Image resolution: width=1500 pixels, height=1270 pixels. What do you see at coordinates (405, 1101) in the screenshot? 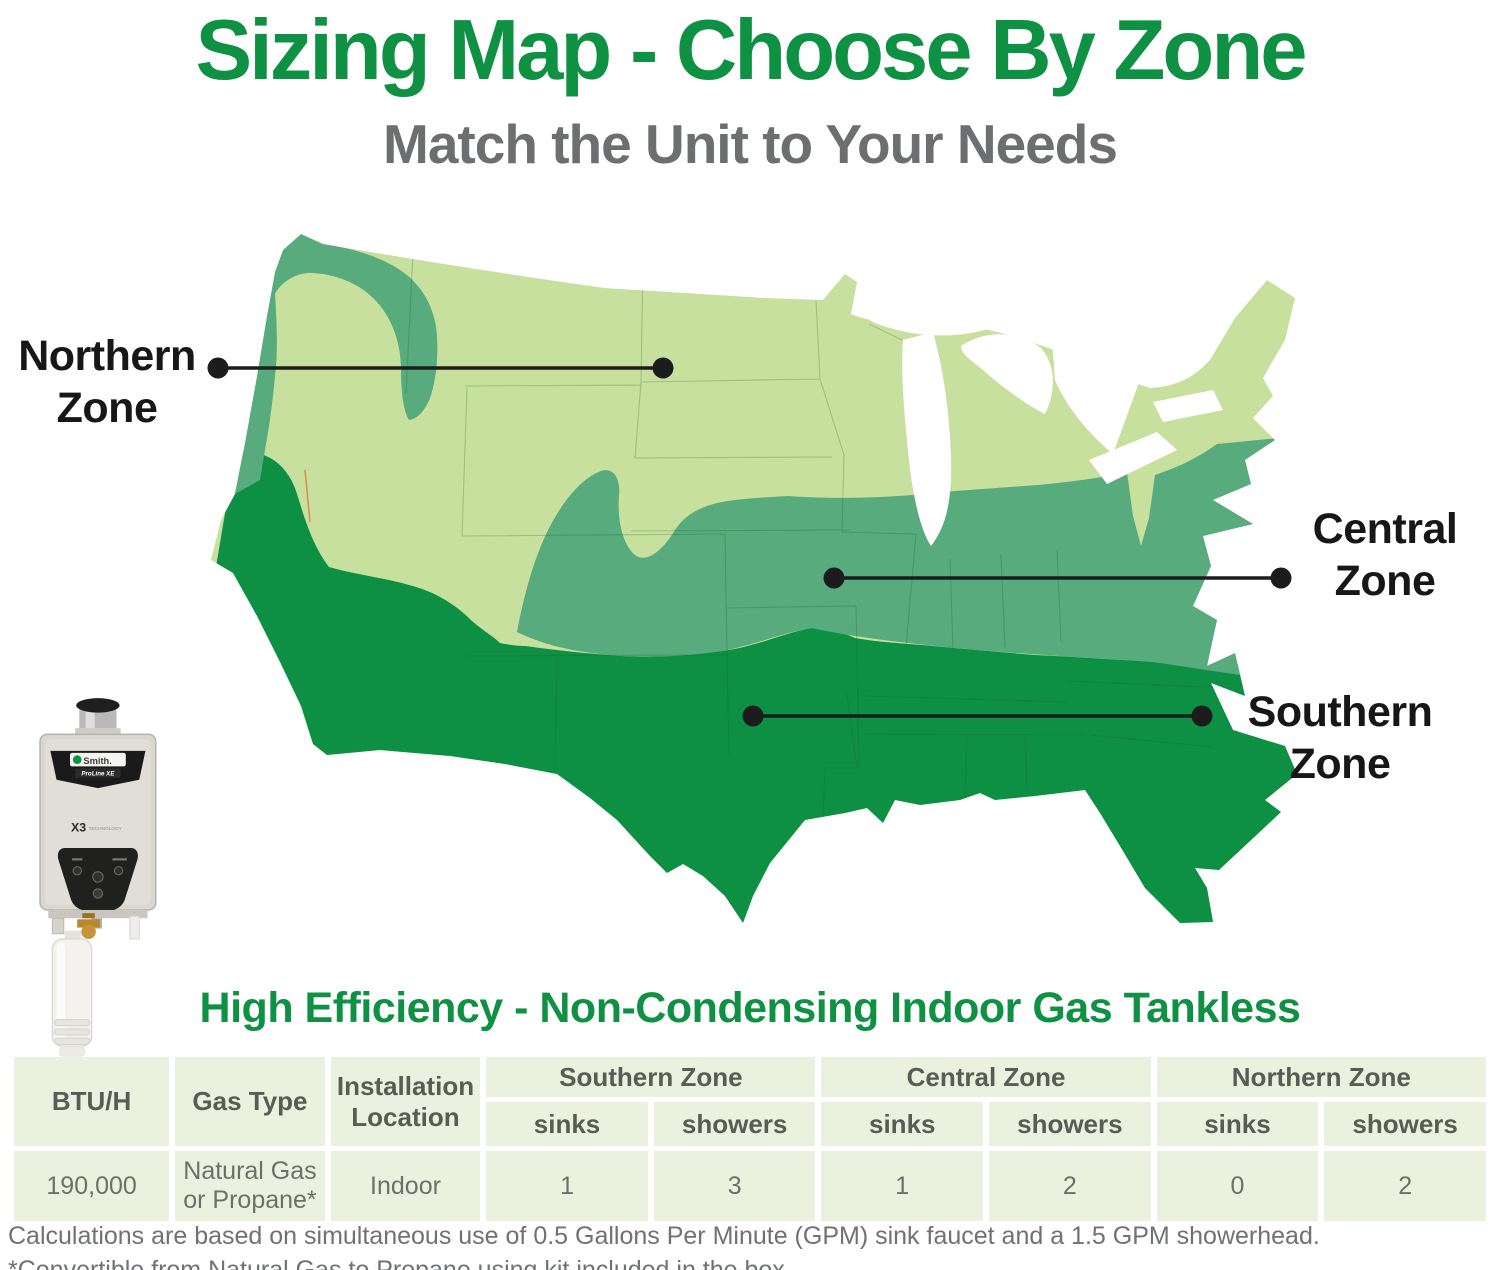
I see `col-header-installation-location: Installation Location` at bounding box center [405, 1101].